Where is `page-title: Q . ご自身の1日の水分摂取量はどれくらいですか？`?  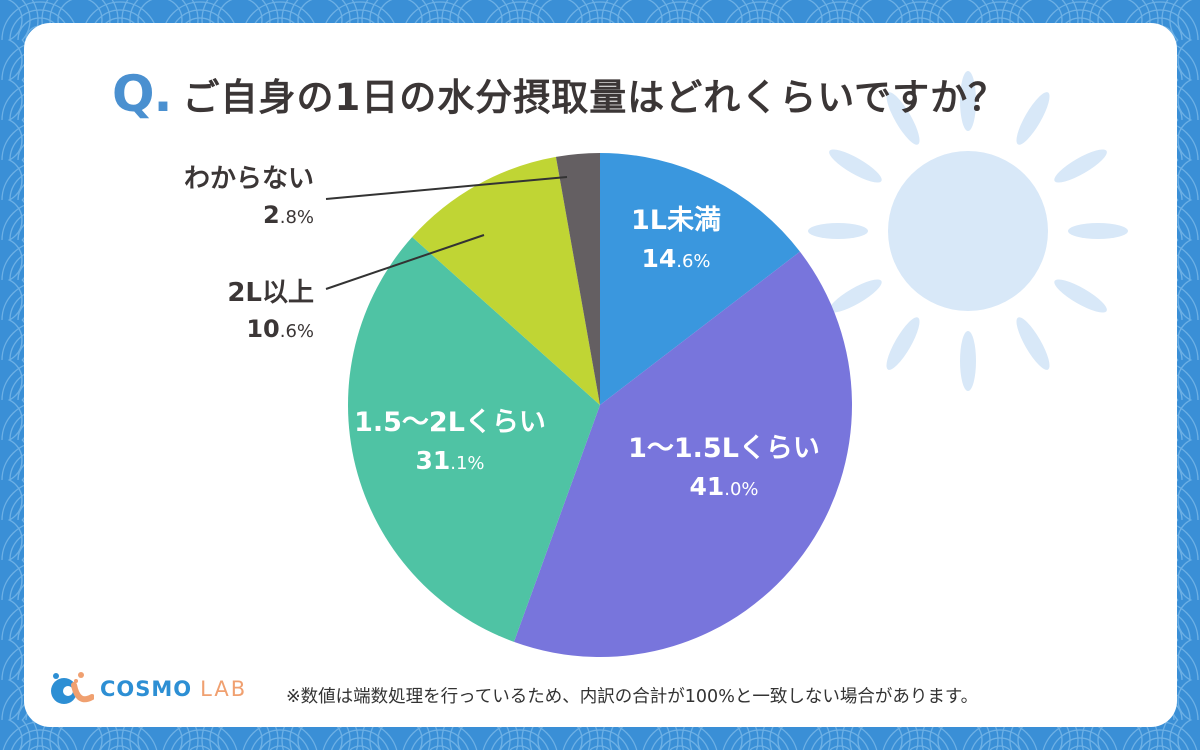 page-title: Q . ご自身の1日の水分摂取量はどれくらいですか？ is located at coordinates (559, 94).